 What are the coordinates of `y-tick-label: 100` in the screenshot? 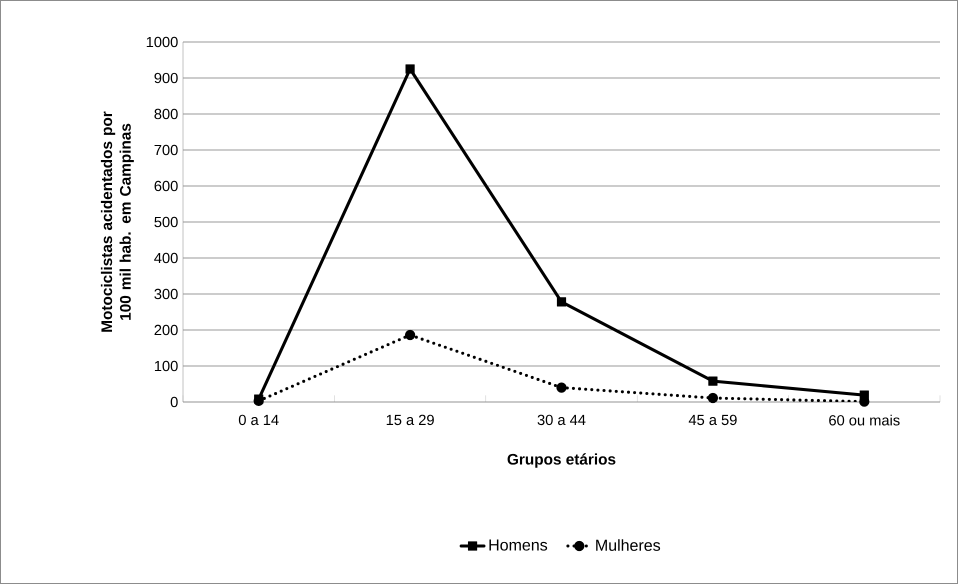 It's located at (166, 366).